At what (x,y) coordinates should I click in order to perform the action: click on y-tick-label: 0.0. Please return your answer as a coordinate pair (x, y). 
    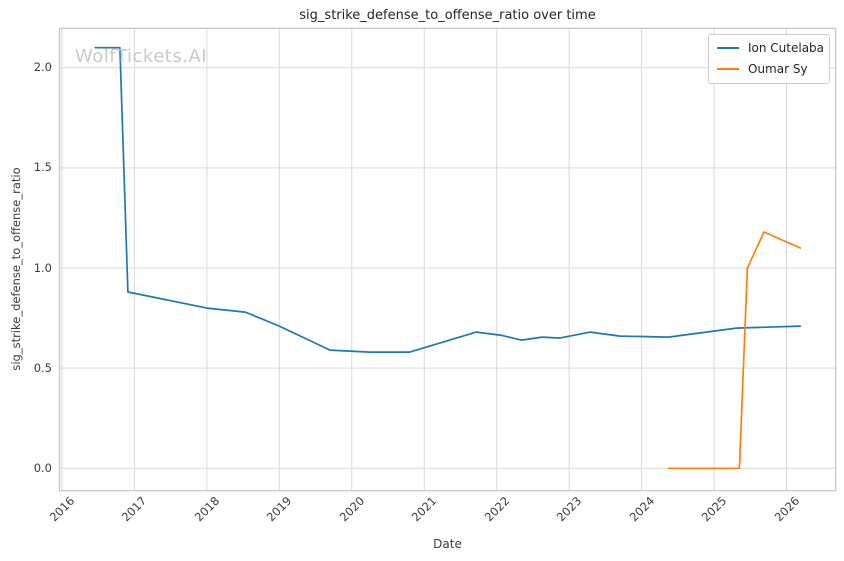
    Looking at the image, I should click on (42, 467).